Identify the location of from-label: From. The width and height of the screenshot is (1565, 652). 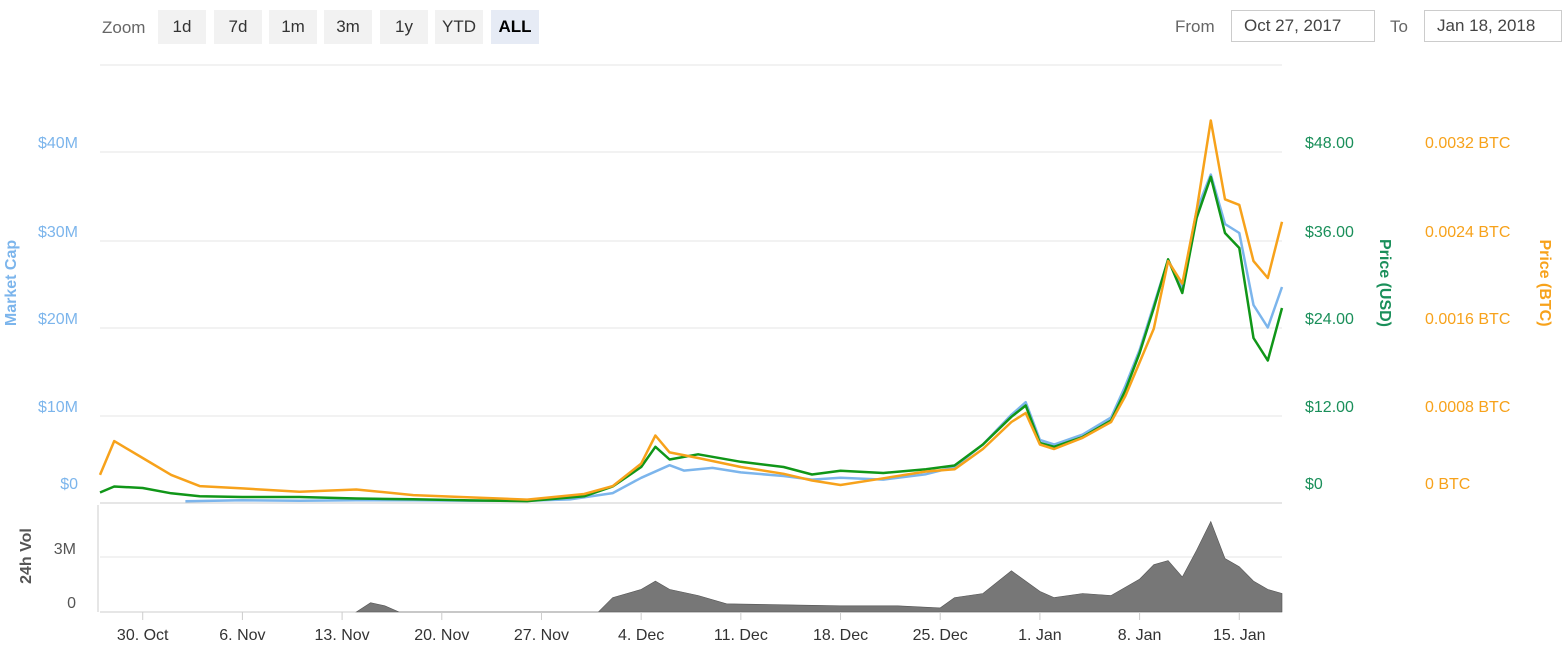
(1195, 26).